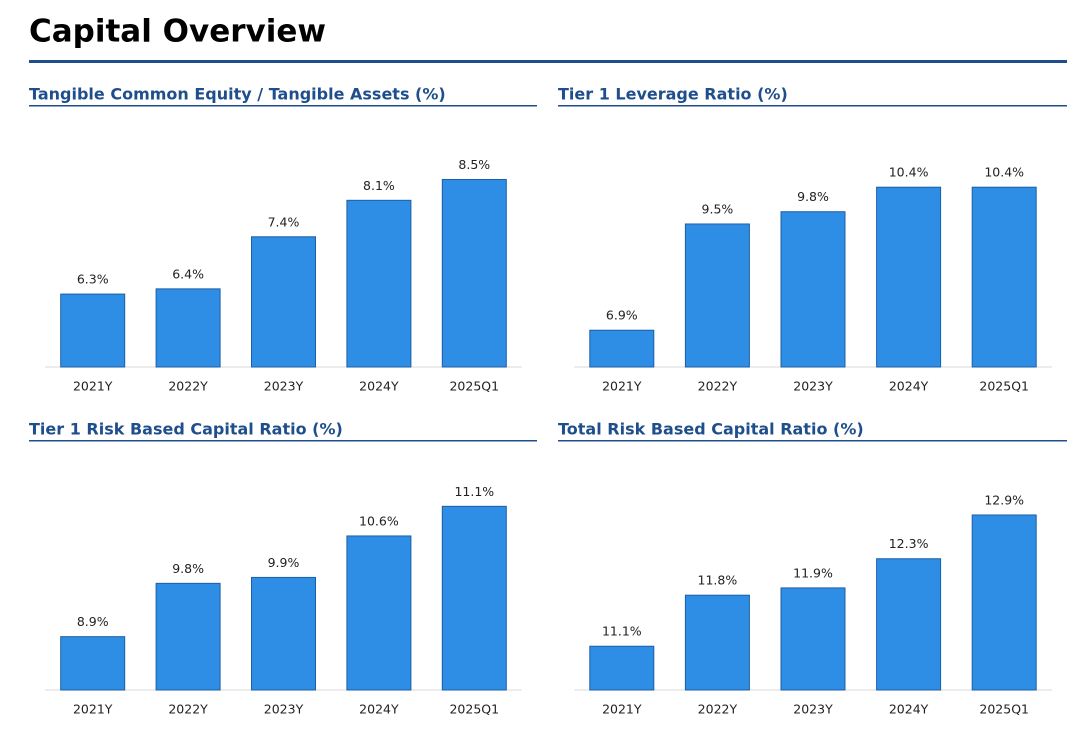 The image size is (1080, 742). What do you see at coordinates (379, 185) in the screenshot?
I see `value-label: 8.1%` at bounding box center [379, 185].